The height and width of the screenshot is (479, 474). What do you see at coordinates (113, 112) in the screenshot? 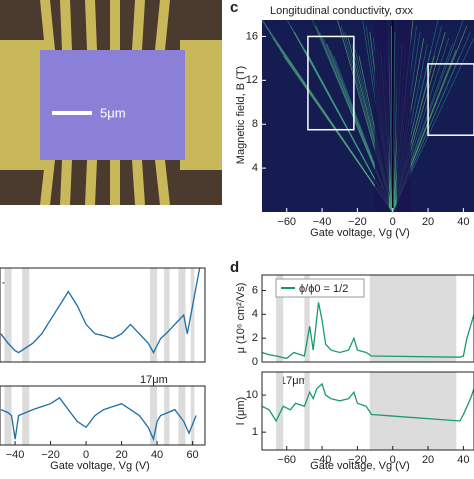
I see `scale-label: 5μm` at bounding box center [113, 112].